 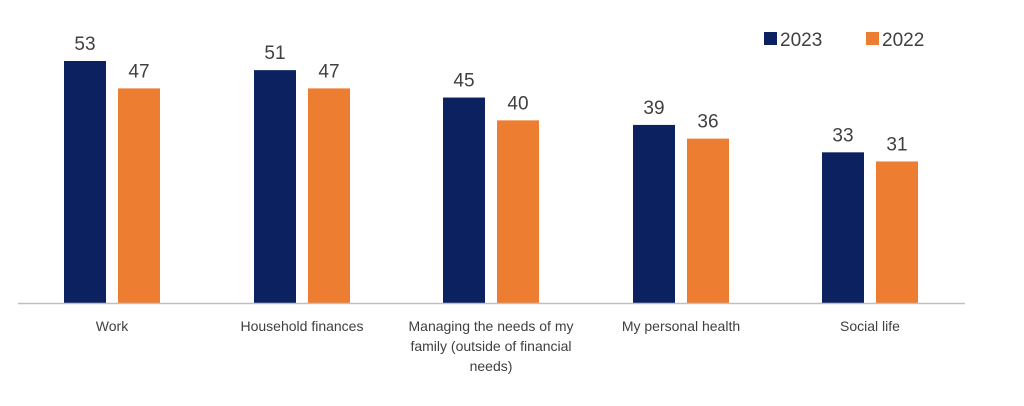 What do you see at coordinates (84, 44) in the screenshot?
I see `value-label-2023-0: 53` at bounding box center [84, 44].